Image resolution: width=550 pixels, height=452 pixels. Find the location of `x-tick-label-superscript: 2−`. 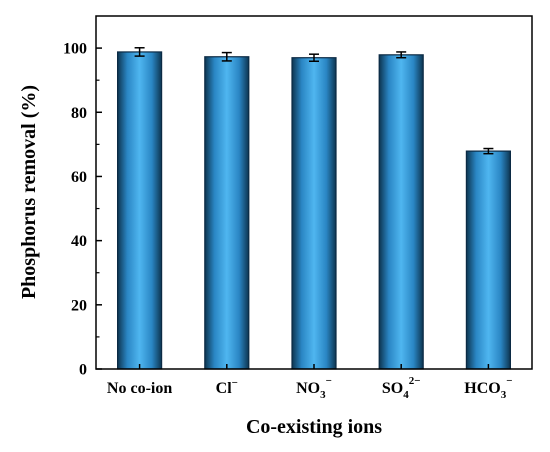

x-tick-label-superscript: 2− is located at coordinates (415, 381).